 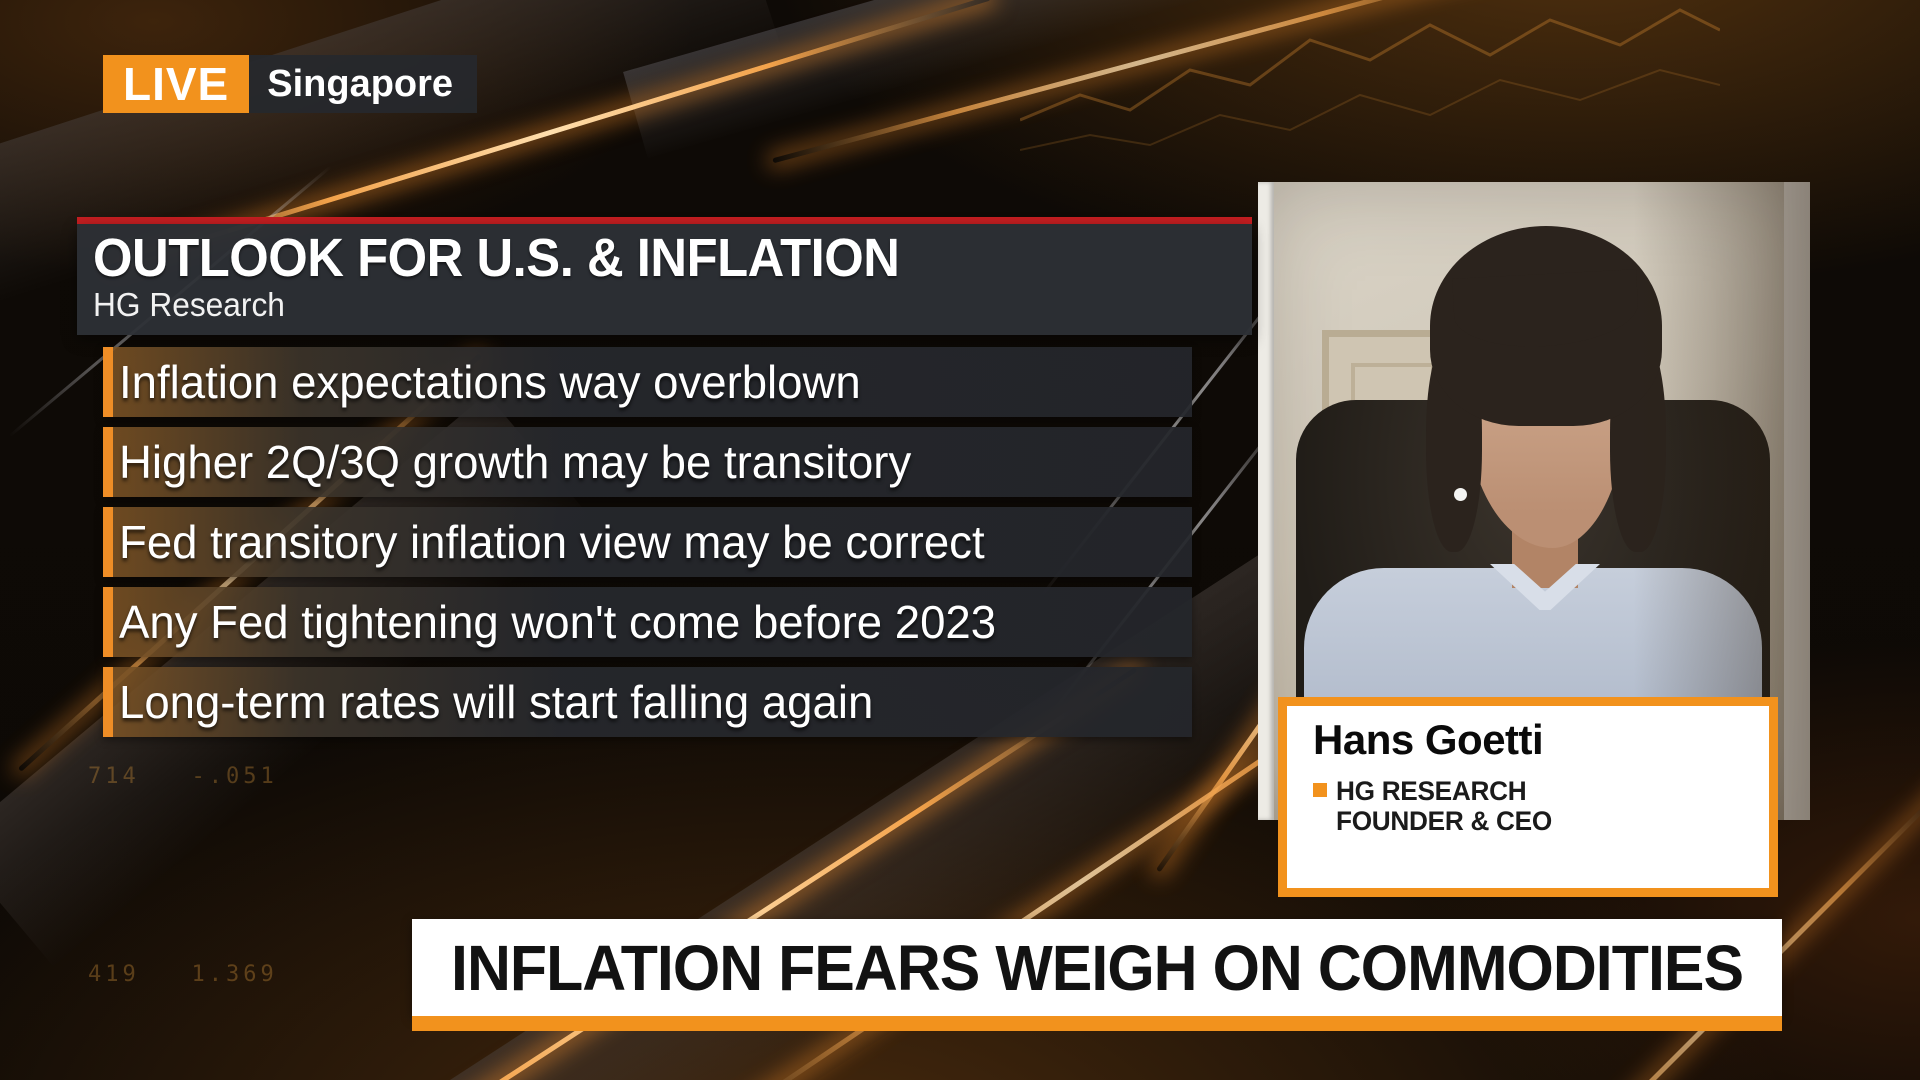 I want to click on panel-body: OUTLOOK FOR U.S. & INFLATION HG Research, so click(x=664, y=279).